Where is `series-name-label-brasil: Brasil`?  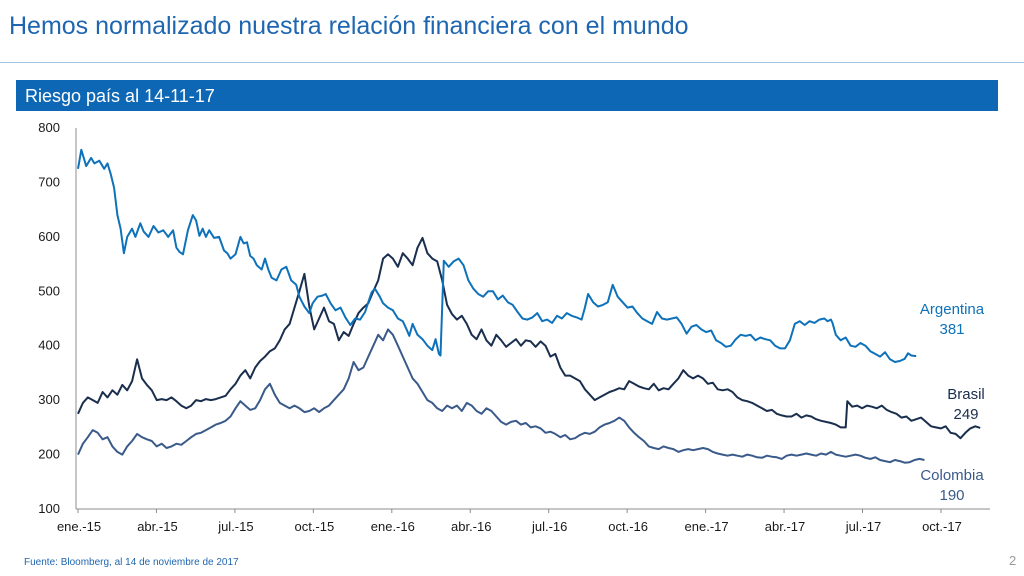
series-name-label-brasil: Brasil is located at coordinates (966, 394).